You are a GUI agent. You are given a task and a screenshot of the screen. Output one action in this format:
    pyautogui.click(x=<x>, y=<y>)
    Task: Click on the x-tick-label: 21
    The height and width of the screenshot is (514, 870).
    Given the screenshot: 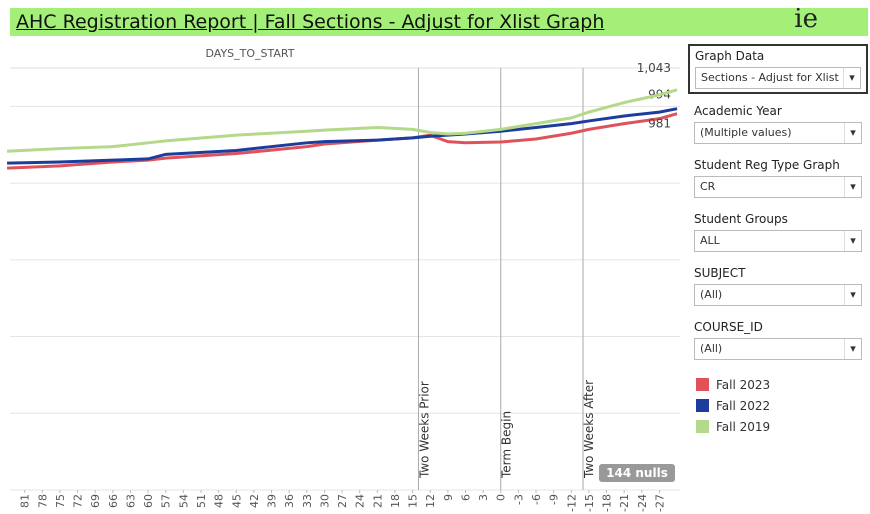 What is the action you would take?
    pyautogui.click(x=377, y=501)
    